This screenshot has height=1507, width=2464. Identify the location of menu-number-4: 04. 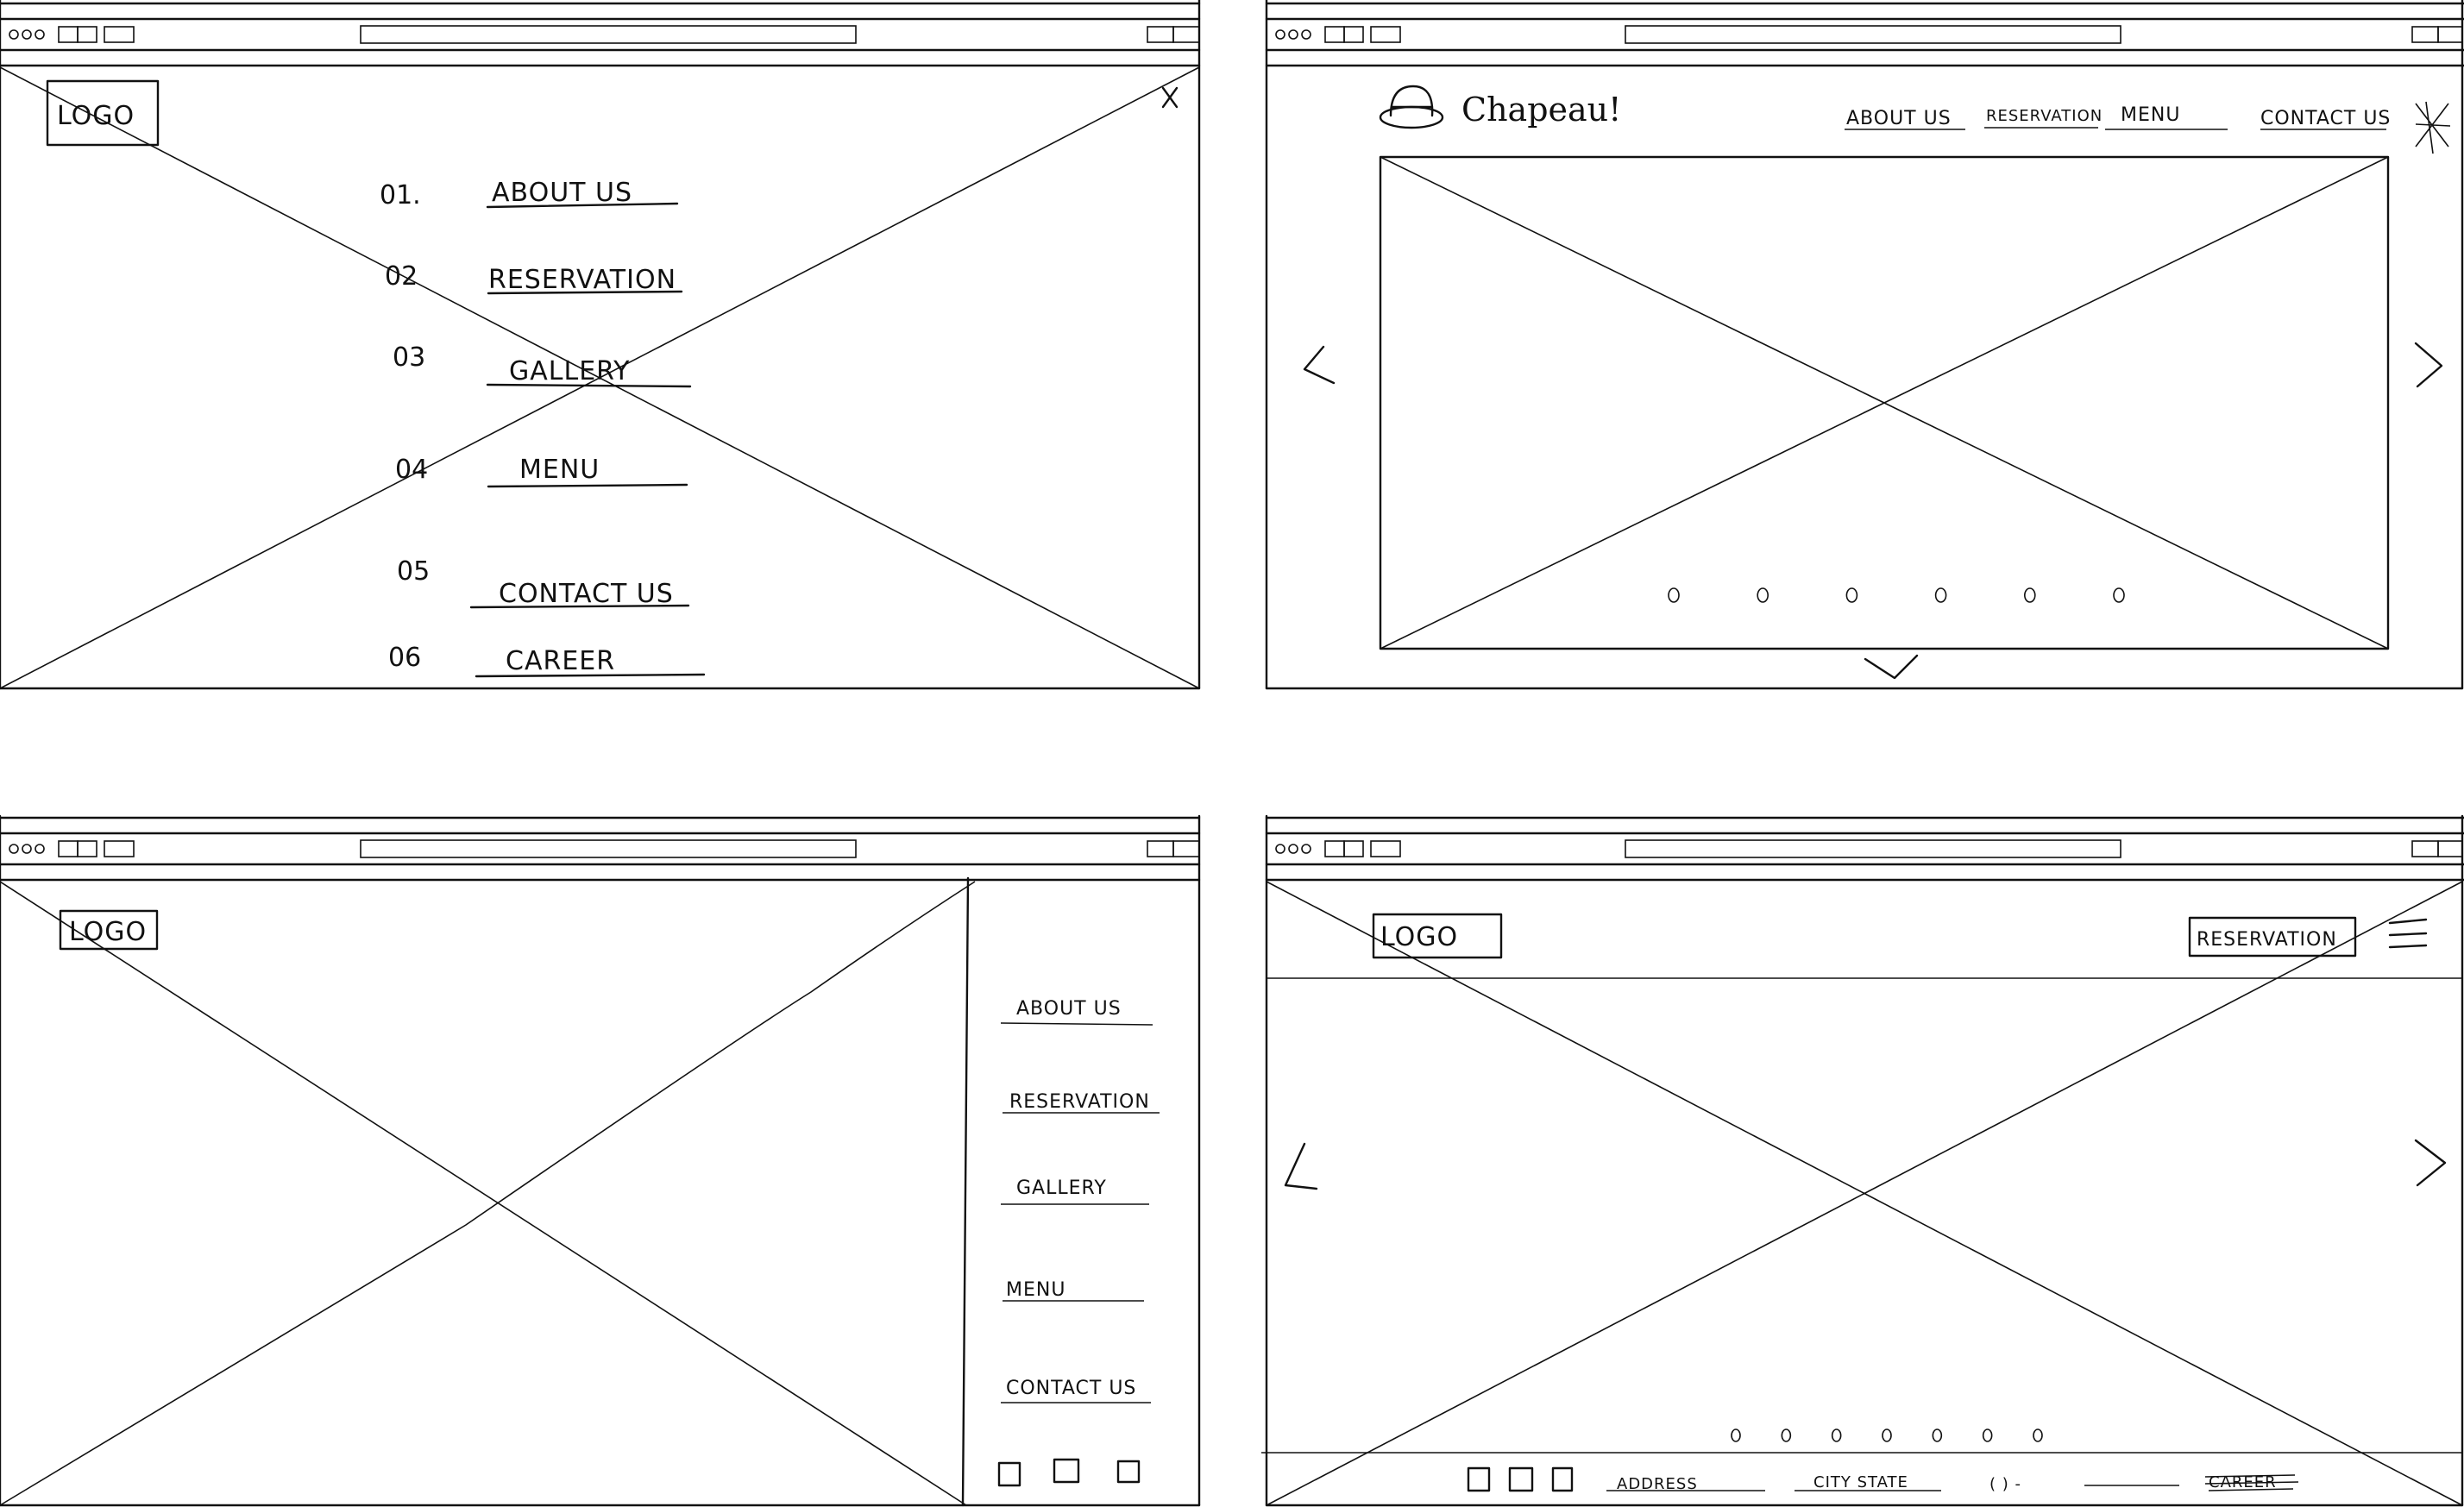
(412, 470).